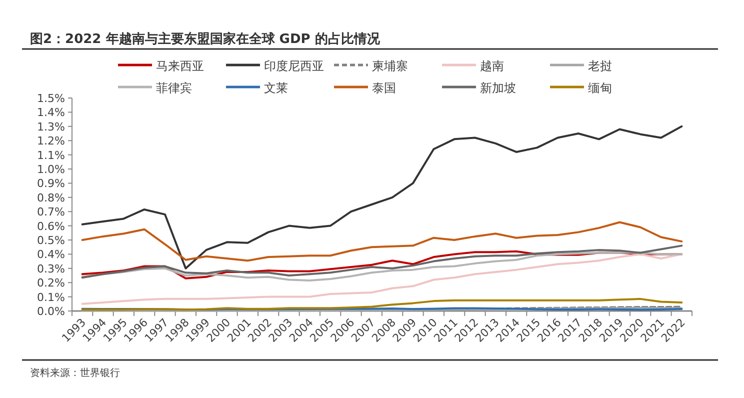 Image resolution: width=744 pixels, height=398 pixels. I want to click on y-tick-label: 1.3%, so click(51, 127).